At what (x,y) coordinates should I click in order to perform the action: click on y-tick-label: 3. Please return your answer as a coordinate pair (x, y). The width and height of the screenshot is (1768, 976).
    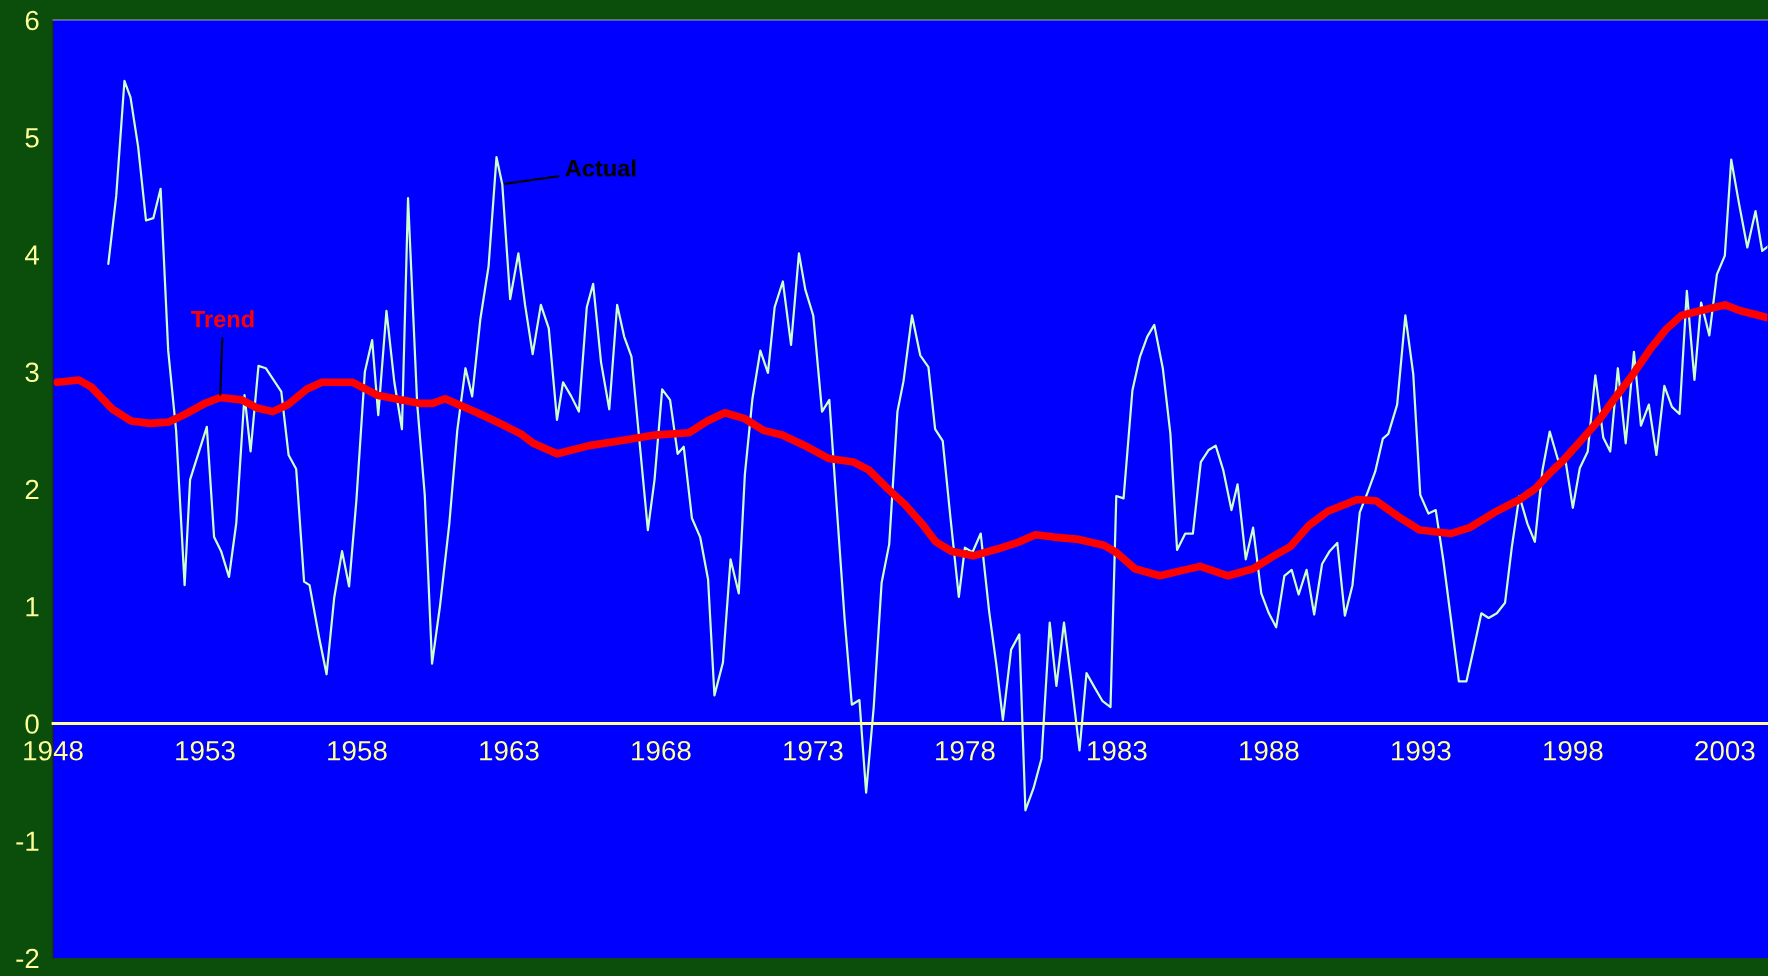
    Looking at the image, I should click on (32, 372).